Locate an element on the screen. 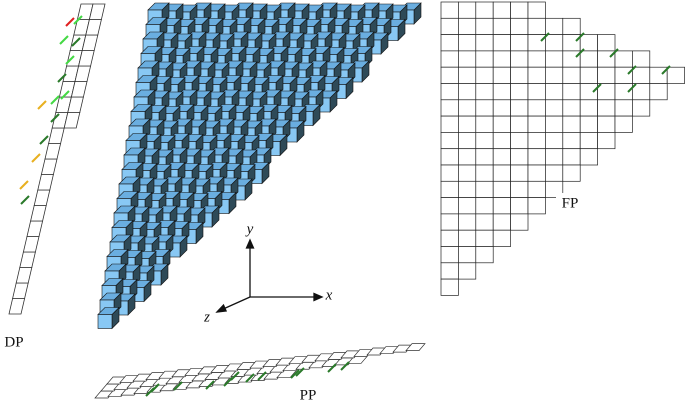 Image resolution: width=685 pixels, height=409 pixels. axis-label: y is located at coordinates (249, 229).